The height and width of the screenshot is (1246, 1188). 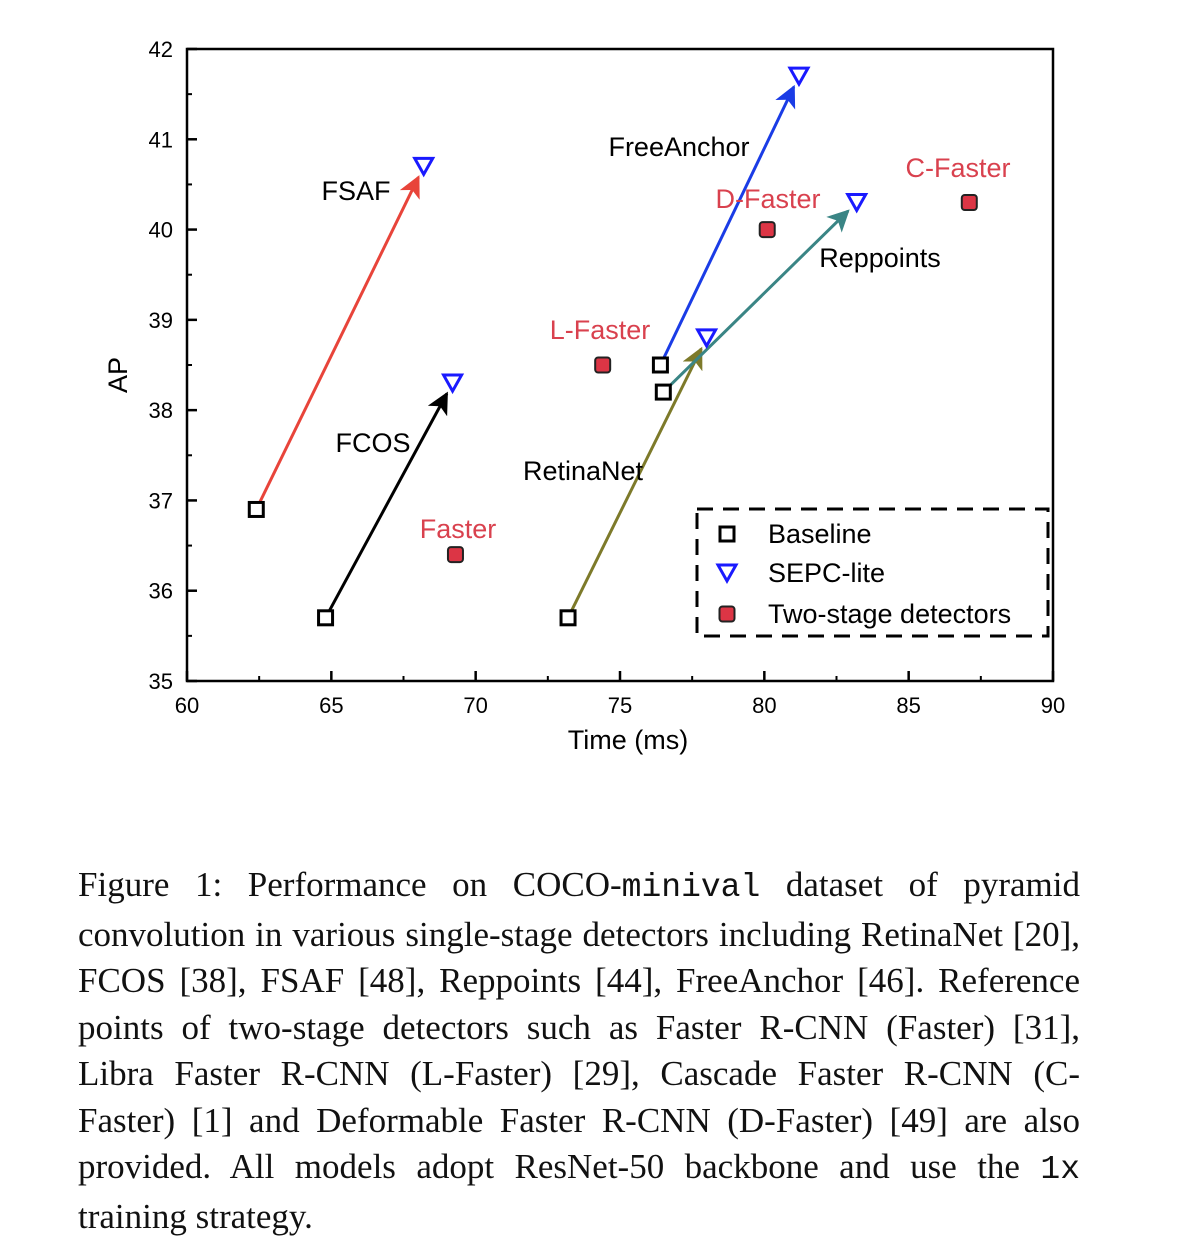 I want to click on y-tick-label: 42, so click(x=161, y=49).